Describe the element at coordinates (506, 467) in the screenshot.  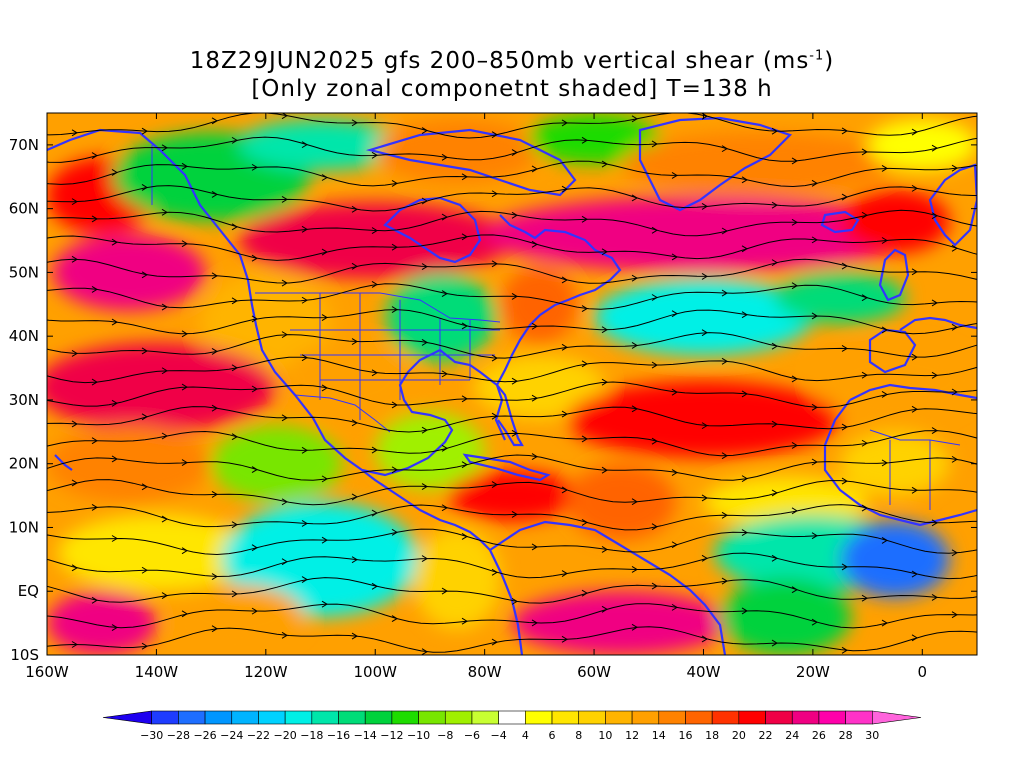
I see `cuba` at that location.